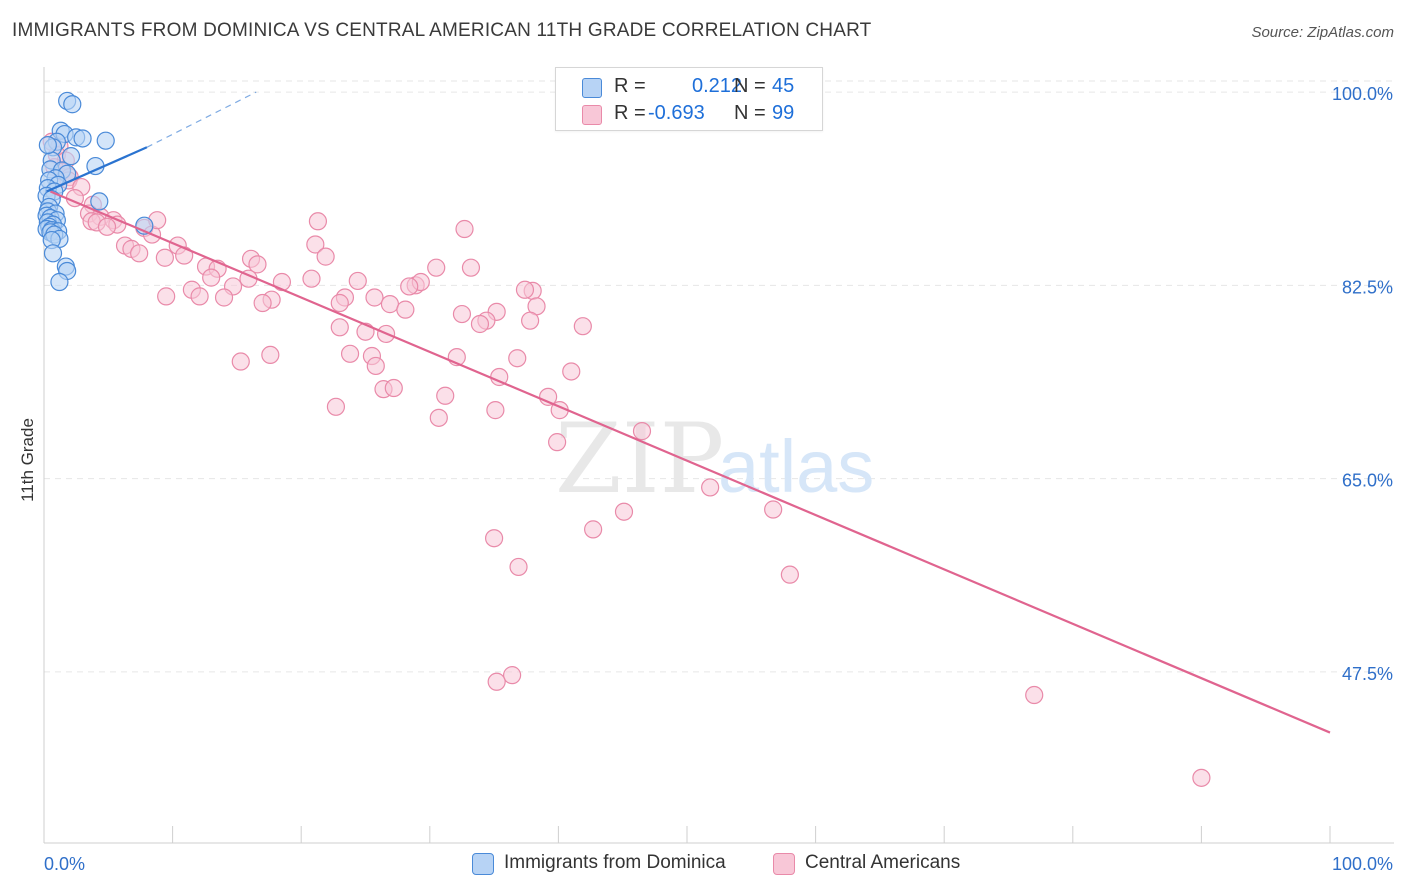  I want to click on watermark-zip: ZIP, so click(639, 459).